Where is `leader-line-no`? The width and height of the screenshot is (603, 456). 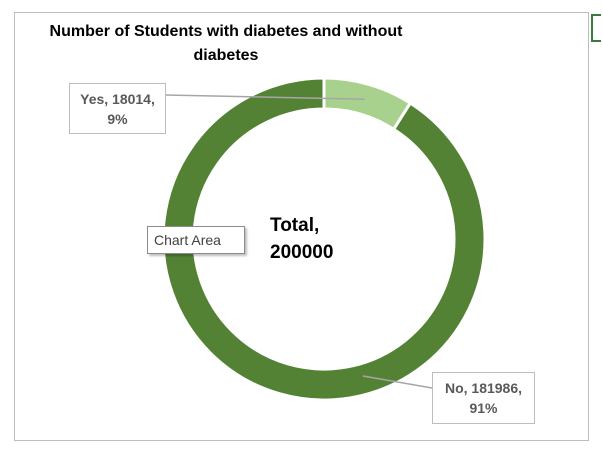
leader-line-no is located at coordinates (397, 382).